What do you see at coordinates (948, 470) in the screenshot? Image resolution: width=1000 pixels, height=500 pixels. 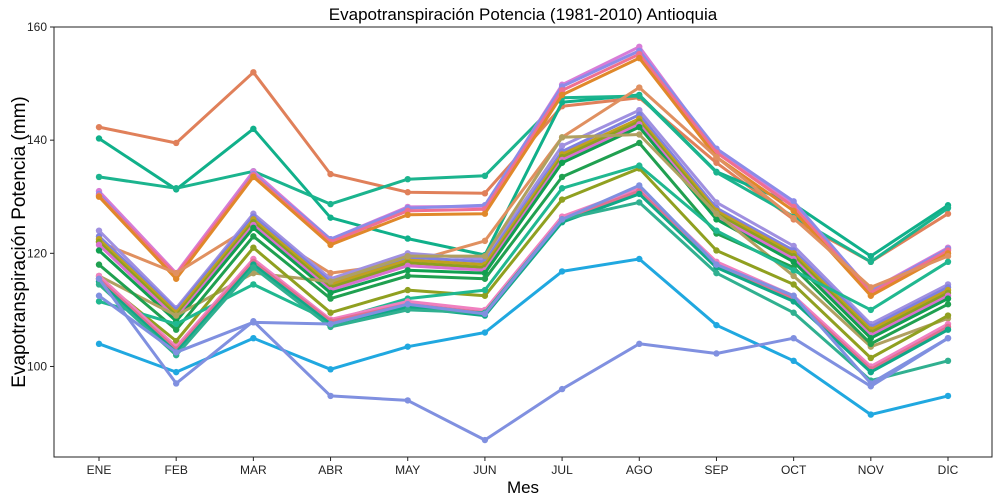 I see `x-tick-label: DIC` at bounding box center [948, 470].